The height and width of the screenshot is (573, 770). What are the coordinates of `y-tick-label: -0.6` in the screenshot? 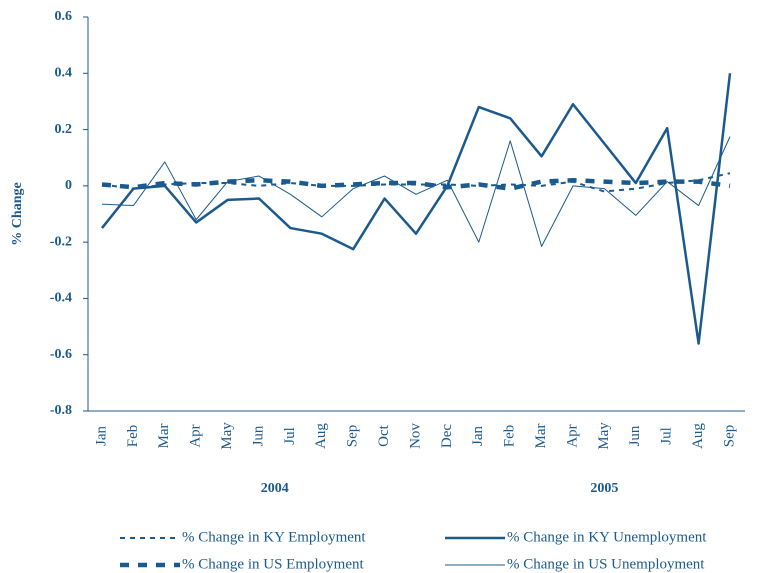 It's located at (61, 354).